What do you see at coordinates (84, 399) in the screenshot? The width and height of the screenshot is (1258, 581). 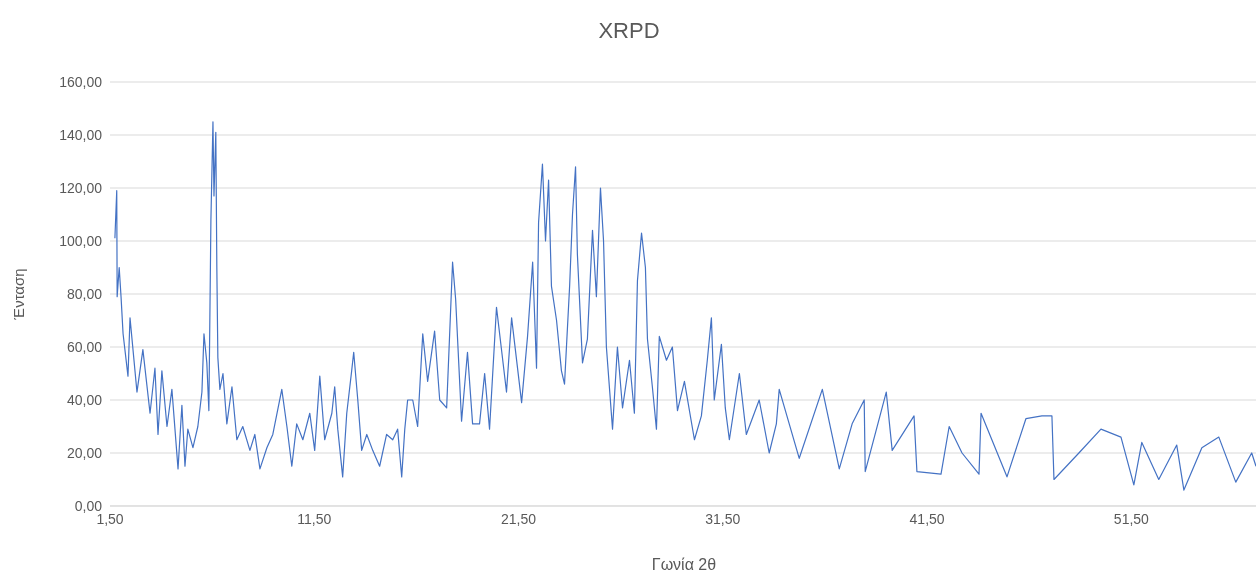 I see `y-tick-label: 40,00` at bounding box center [84, 399].